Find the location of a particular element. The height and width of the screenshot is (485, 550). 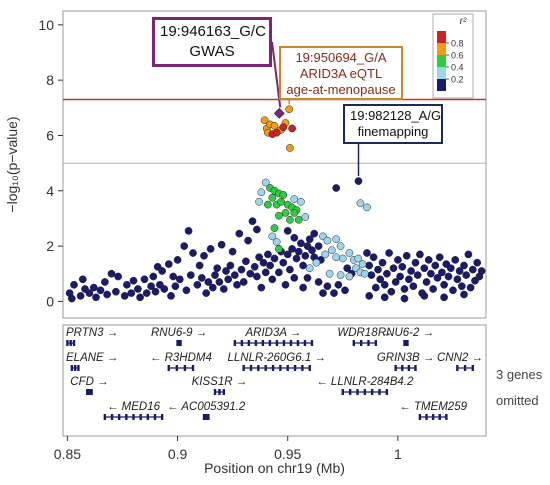

point-0.2-0.4-4 is located at coordinates (294, 199).